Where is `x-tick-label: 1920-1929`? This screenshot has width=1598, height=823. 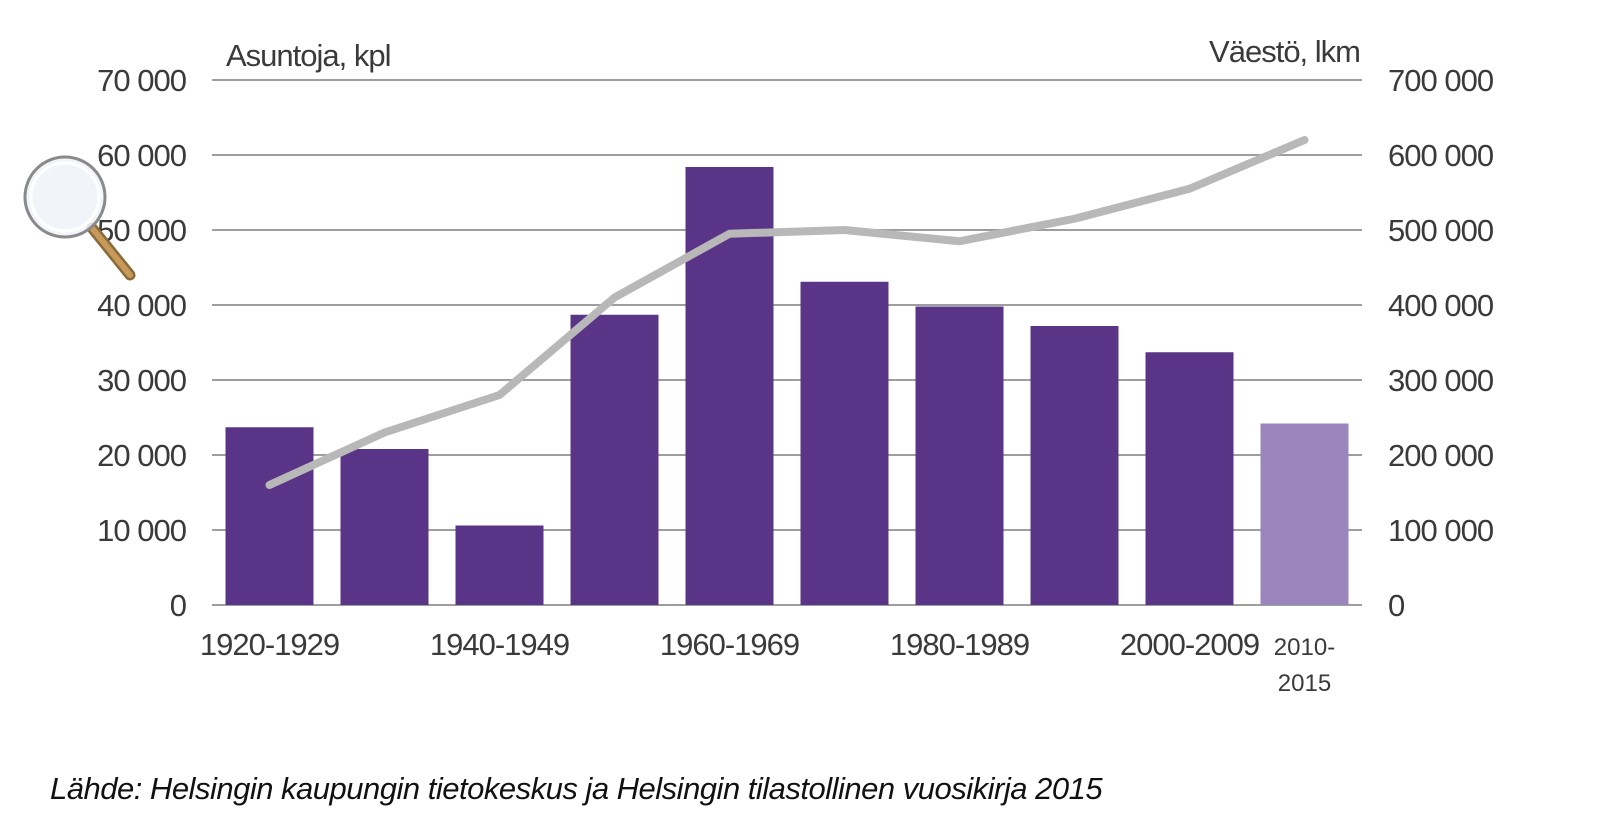
x-tick-label: 1920-1929 is located at coordinates (269, 644).